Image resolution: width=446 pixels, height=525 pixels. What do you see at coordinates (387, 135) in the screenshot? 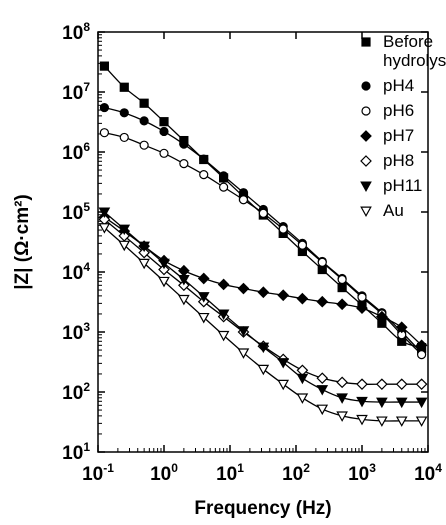
I see `legend-item-ph7: pH7` at bounding box center [387, 135].